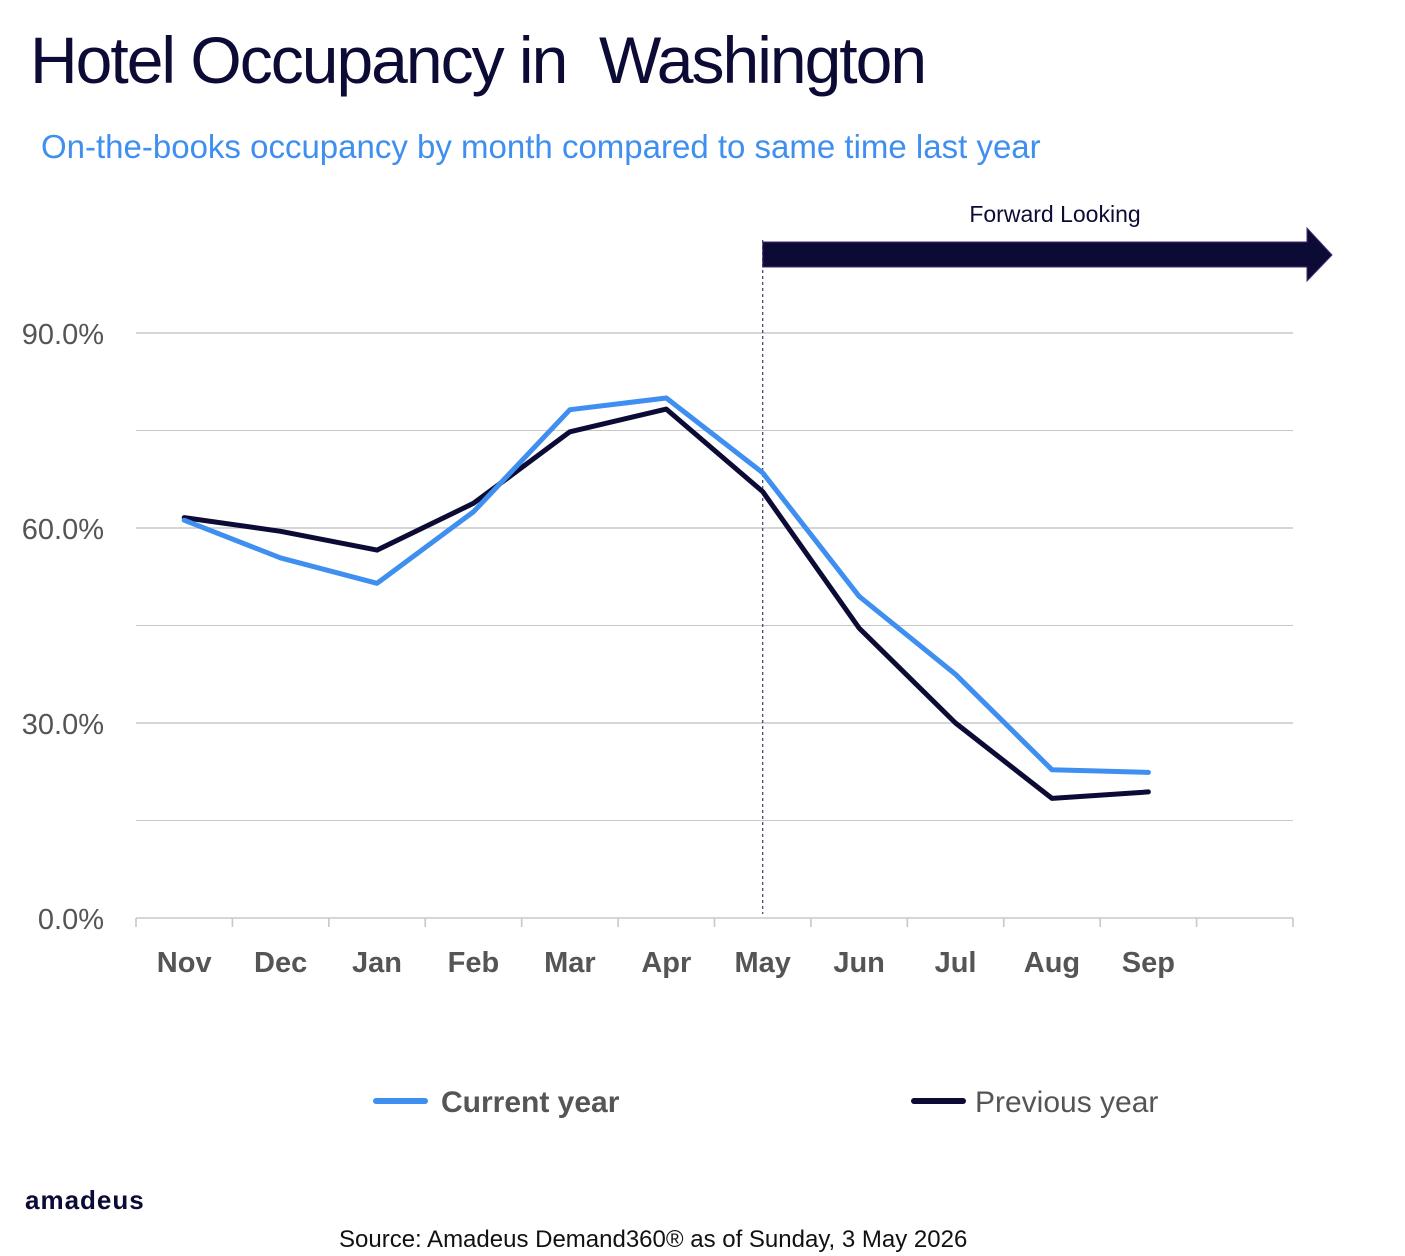 The height and width of the screenshot is (1256, 1405). I want to click on amadeus-logo: amadeus, so click(85, 1200).